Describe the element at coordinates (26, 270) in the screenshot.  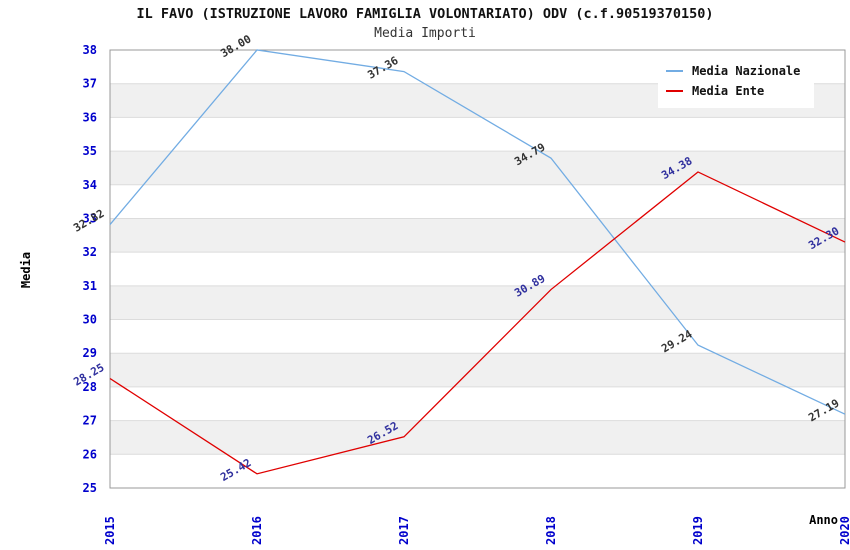
I see `y-axis-title: Media` at that location.